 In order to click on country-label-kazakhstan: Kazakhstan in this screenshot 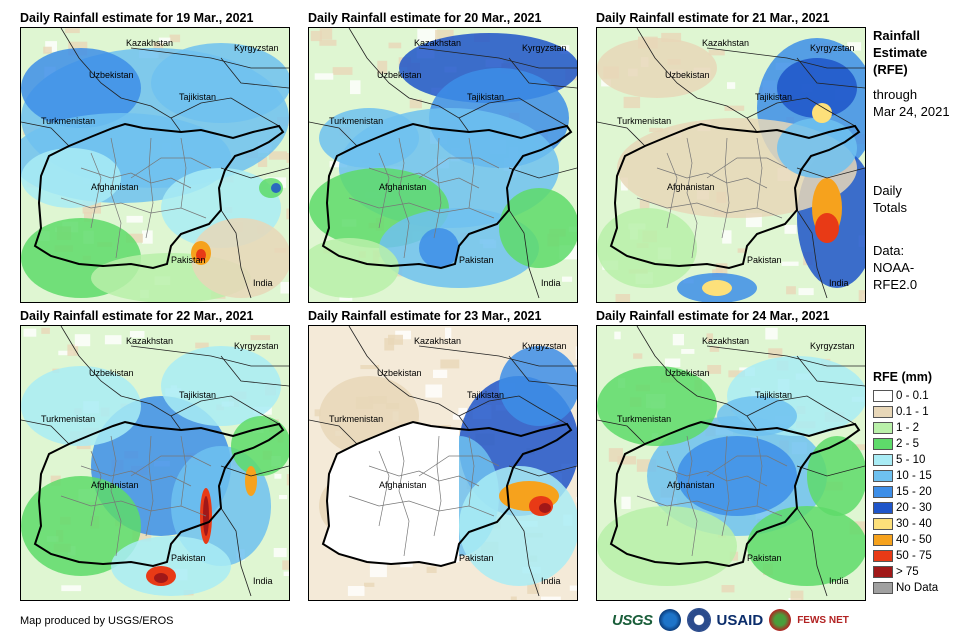, I will do `click(725, 341)`.